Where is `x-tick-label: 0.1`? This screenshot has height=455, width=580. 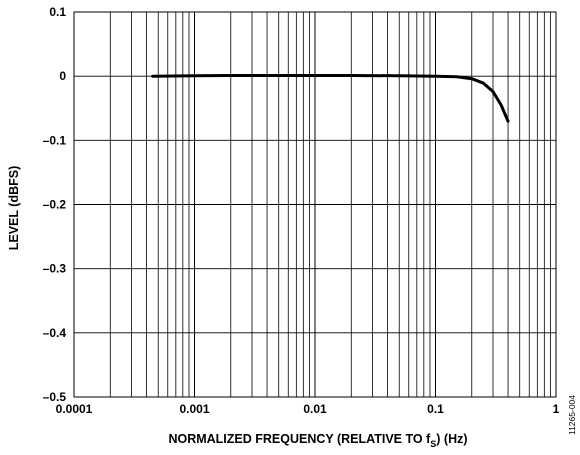 x-tick-label: 0.1 is located at coordinates (435, 409).